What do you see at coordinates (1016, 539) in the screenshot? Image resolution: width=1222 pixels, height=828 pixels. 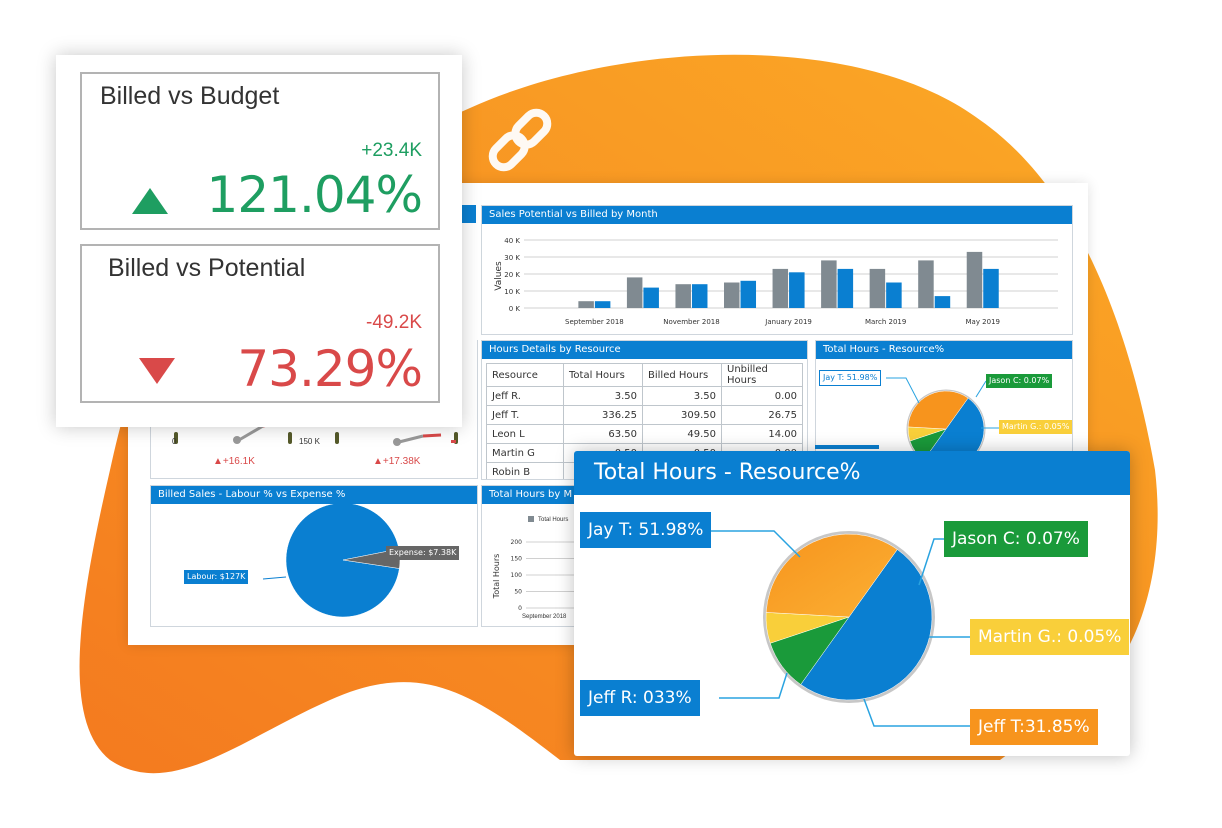 I see `pie-label-jason-c: Jason C: 0.07%` at bounding box center [1016, 539].